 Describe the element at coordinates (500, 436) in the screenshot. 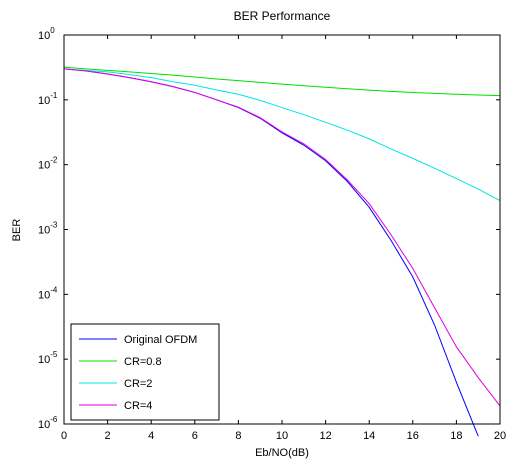

I see `x-tick-label: 20` at that location.